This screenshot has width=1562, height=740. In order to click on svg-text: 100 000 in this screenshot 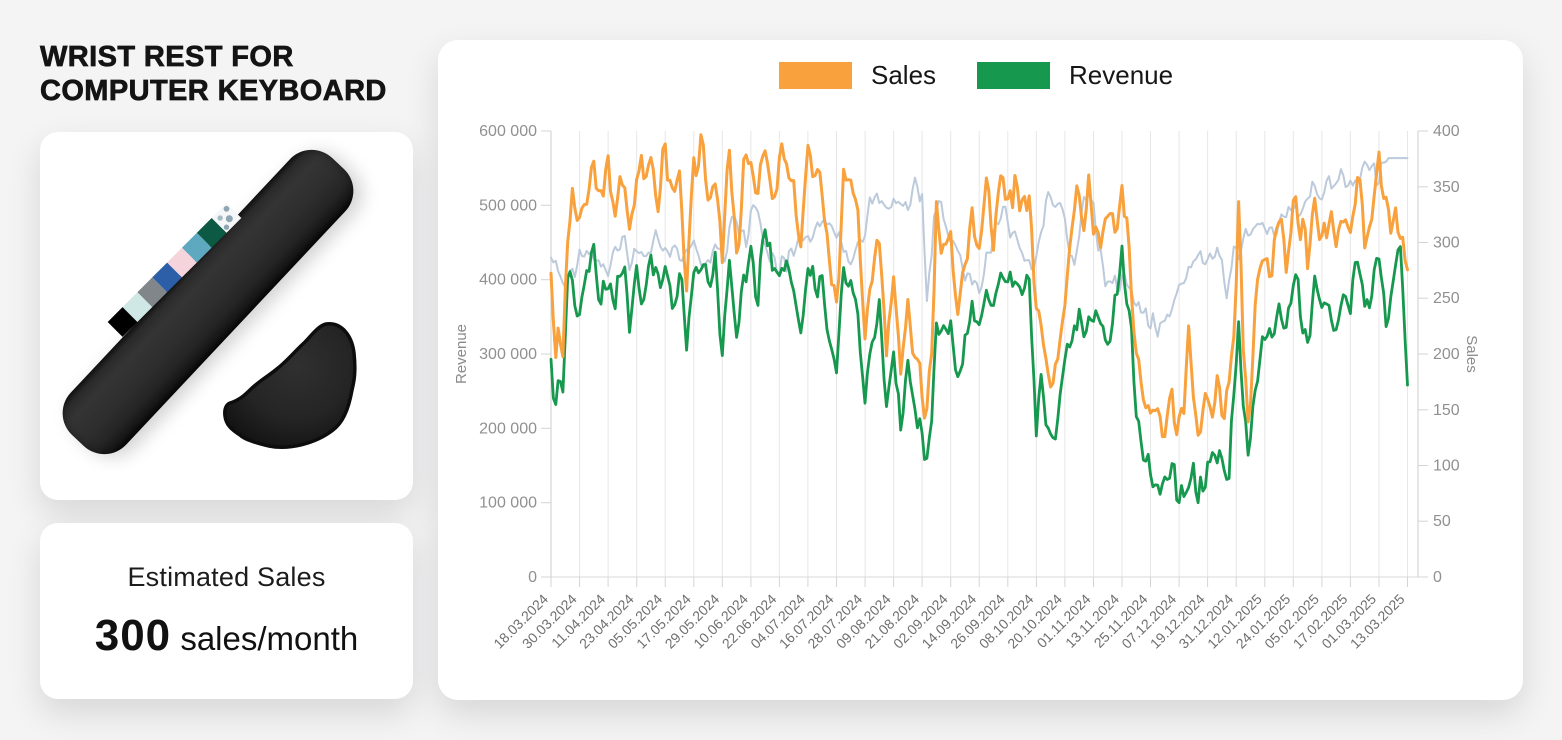, I will do `click(508, 503)`.